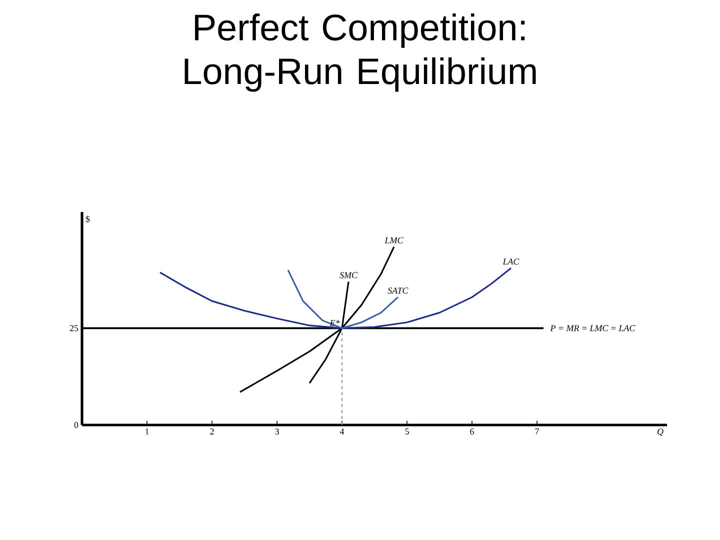 Image resolution: width=720 pixels, height=540 pixels. What do you see at coordinates (212, 431) in the screenshot?
I see `x-tick-label: 2` at bounding box center [212, 431].